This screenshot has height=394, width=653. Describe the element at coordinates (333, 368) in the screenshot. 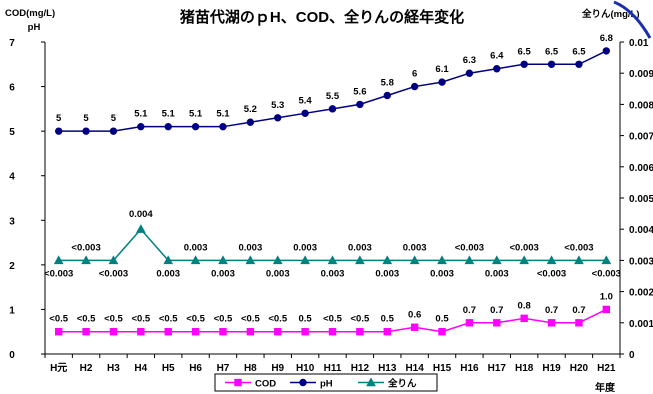

I see `x-tick-label: H11` at that location.